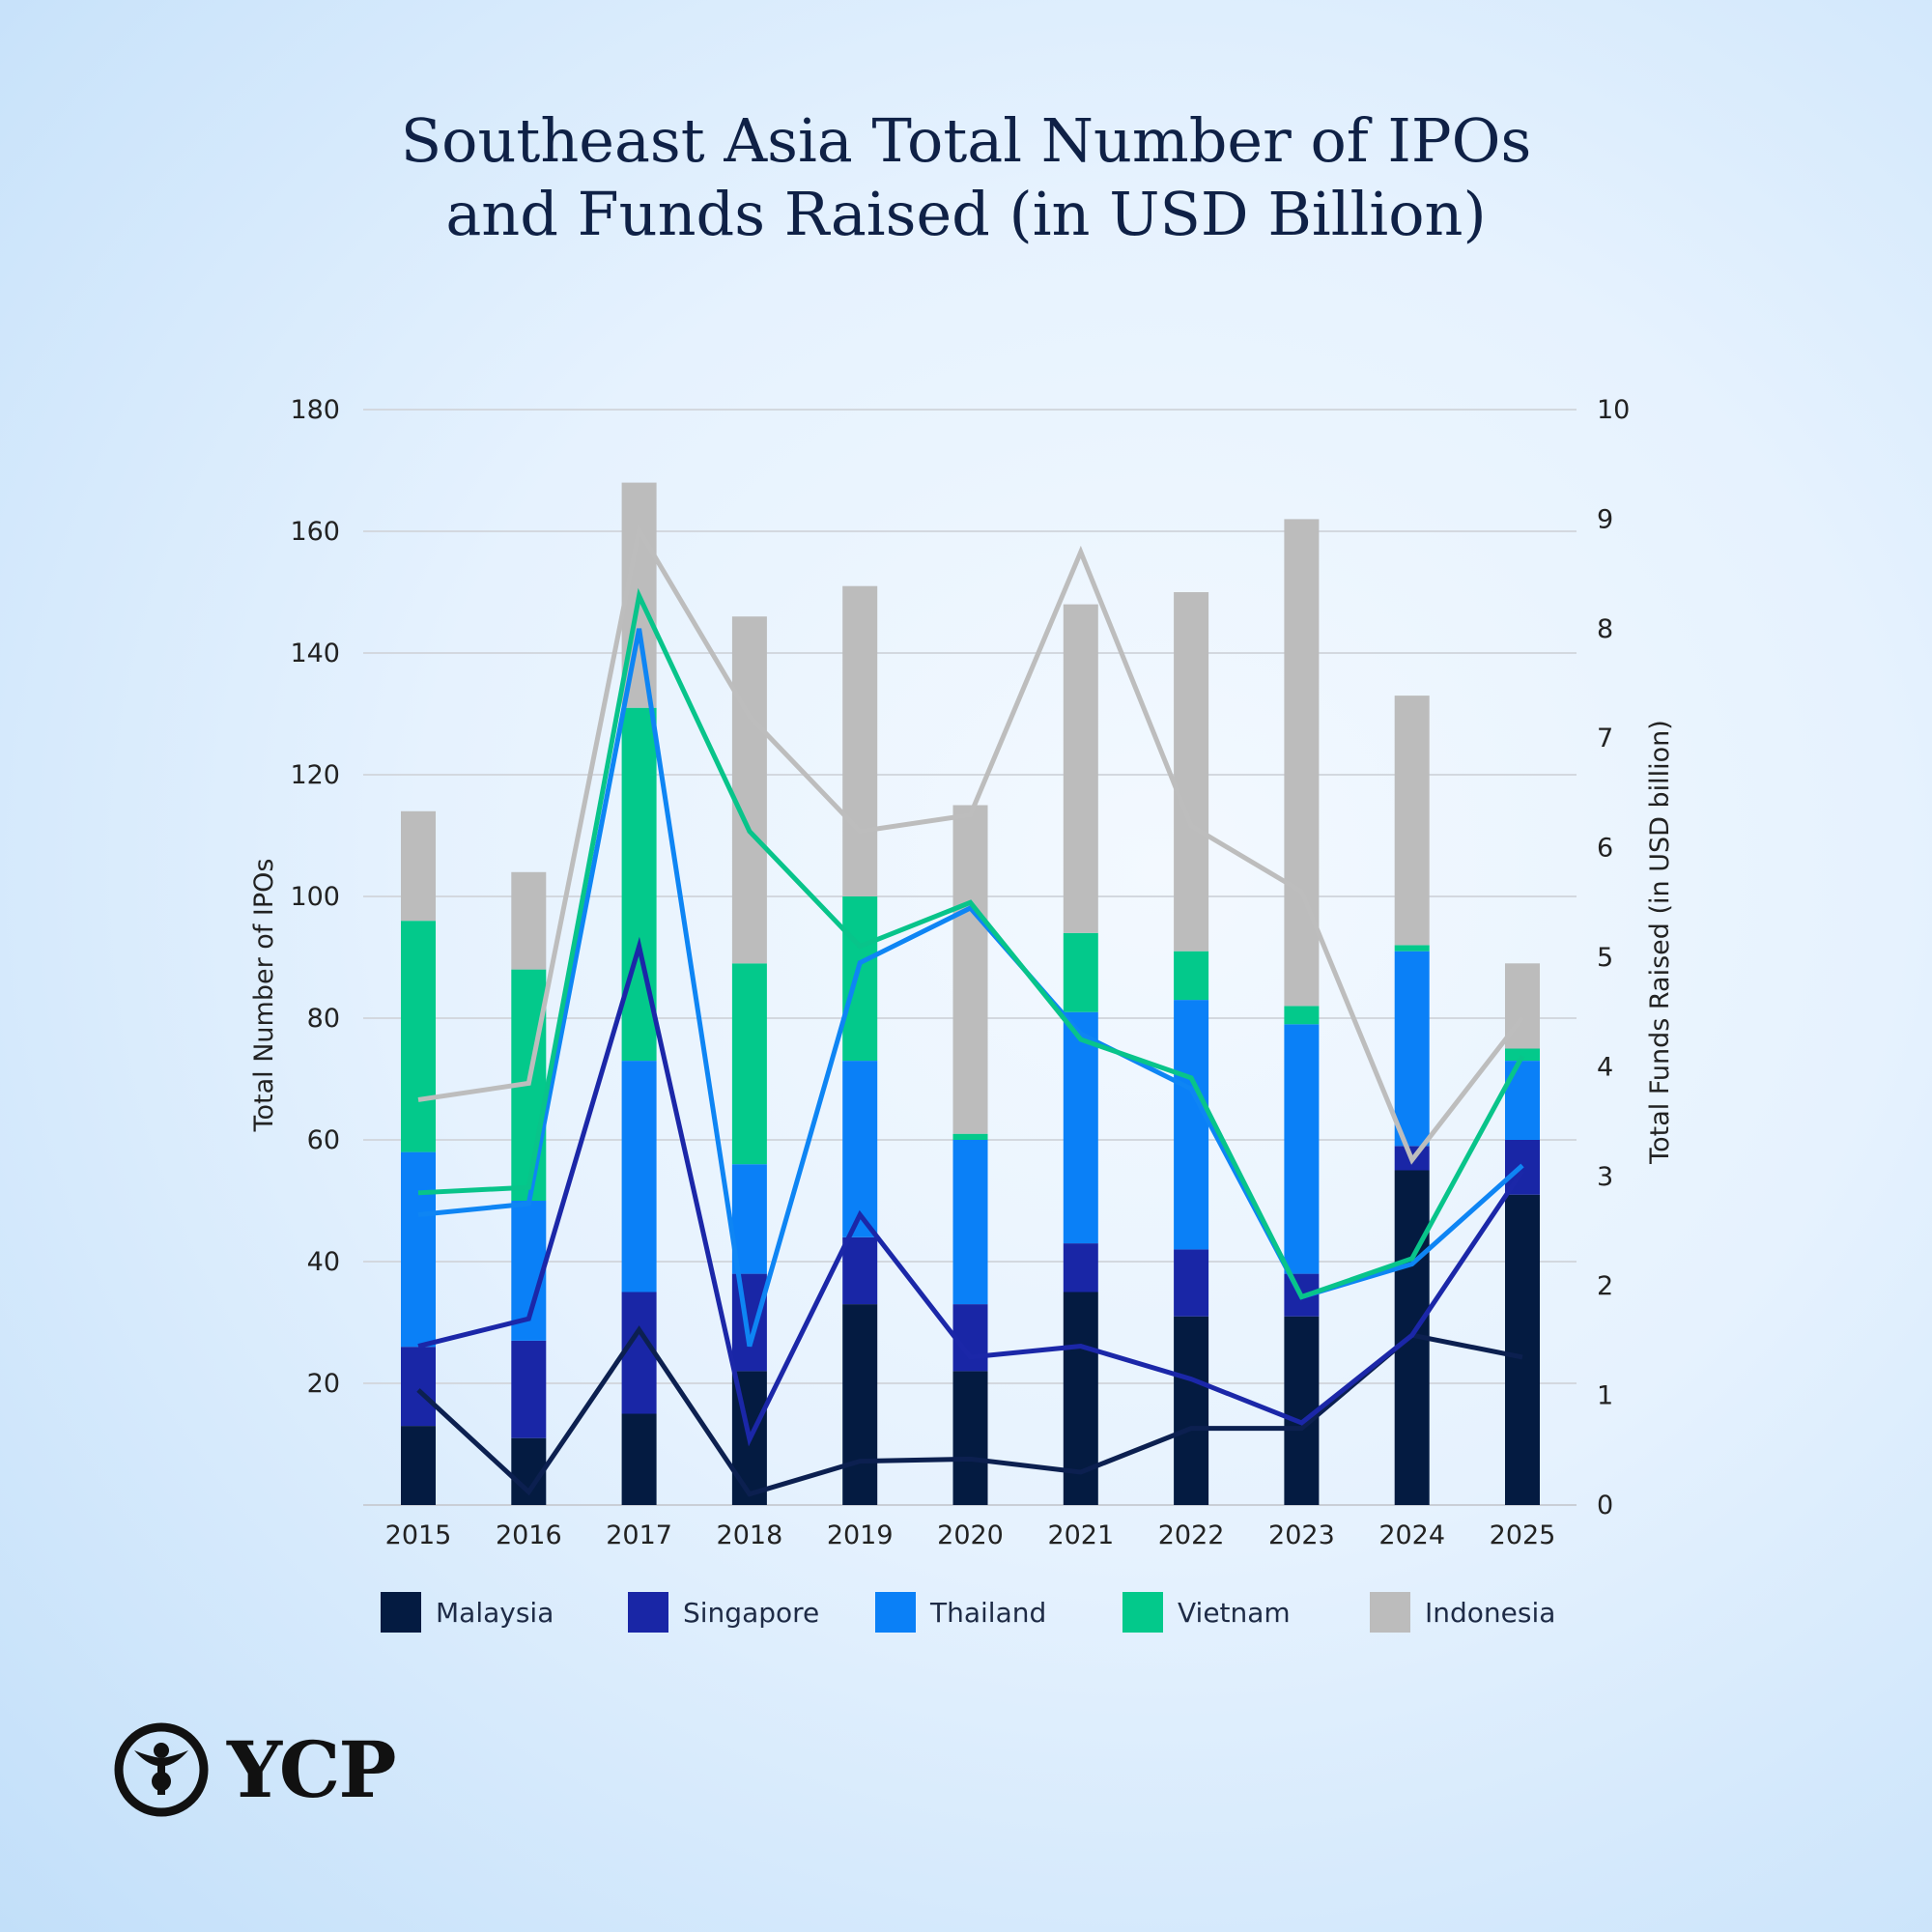 The image size is (1932, 1932). What do you see at coordinates (860, 1270) in the screenshot?
I see `bar-singapore-2019` at bounding box center [860, 1270].